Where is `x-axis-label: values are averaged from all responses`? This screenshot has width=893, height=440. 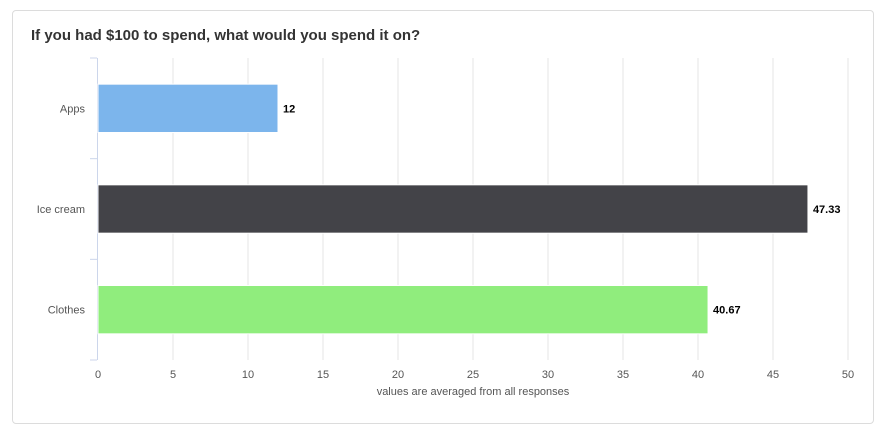
x-axis-label: values are averaged from all responses is located at coordinates (473, 392).